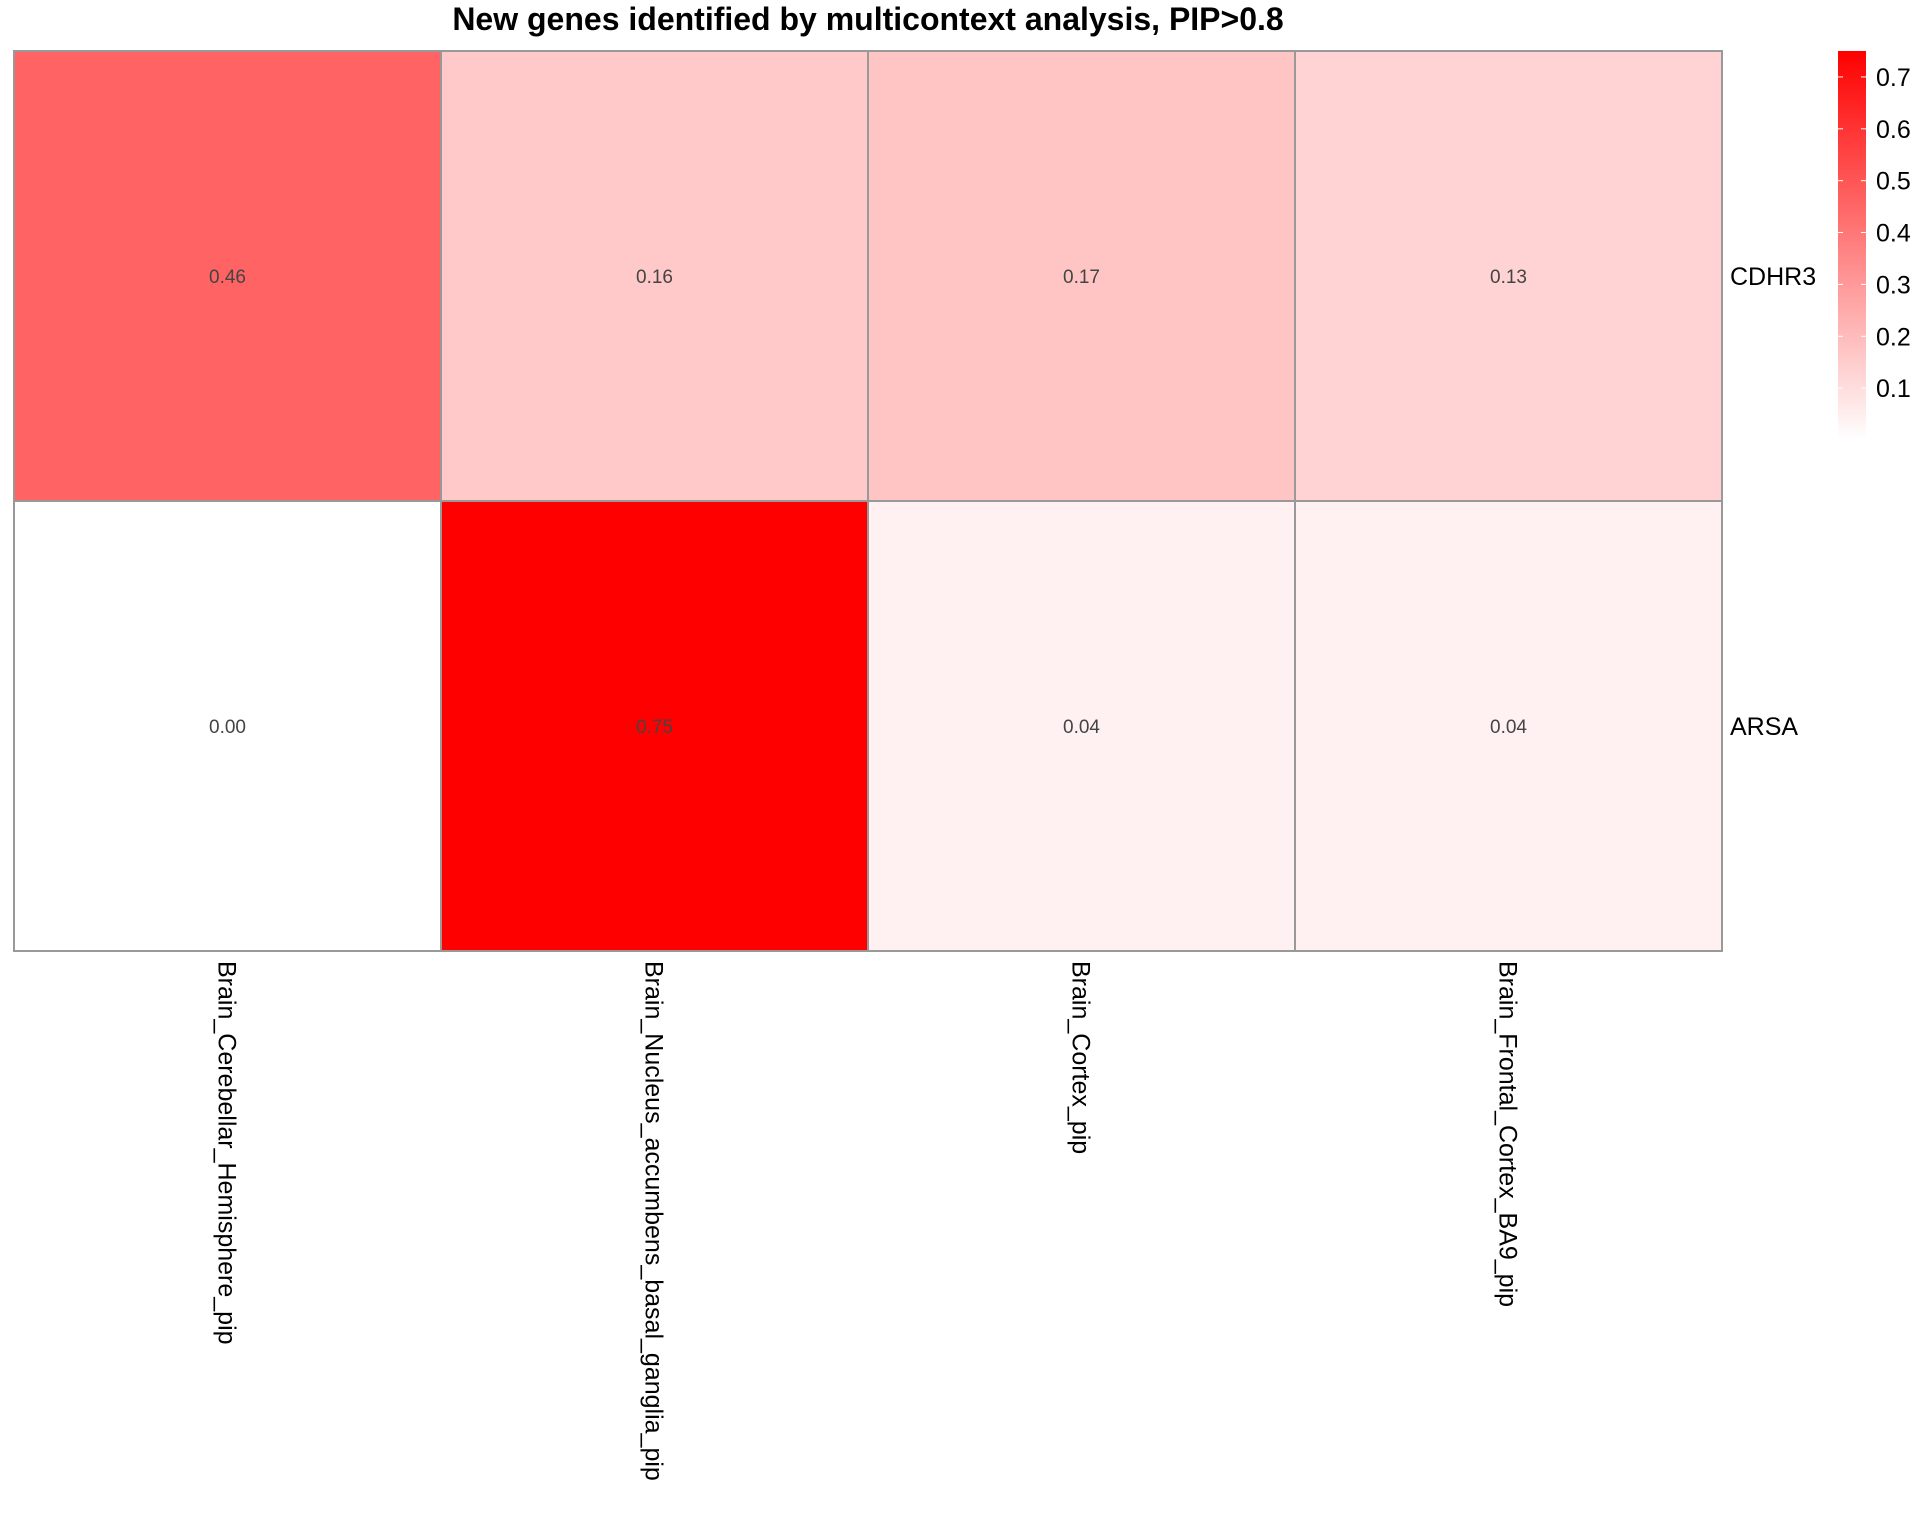  I want to click on legend-tick-label: 0.2, so click(1893, 337).